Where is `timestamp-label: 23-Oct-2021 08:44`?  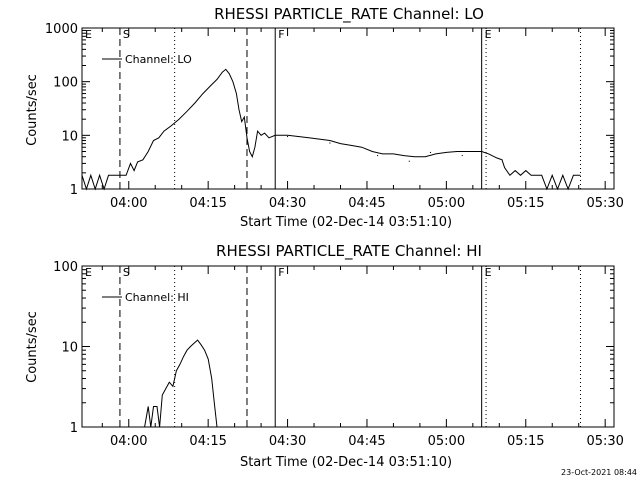
timestamp-label: 23-Oct-2021 08:44 is located at coordinates (599, 472).